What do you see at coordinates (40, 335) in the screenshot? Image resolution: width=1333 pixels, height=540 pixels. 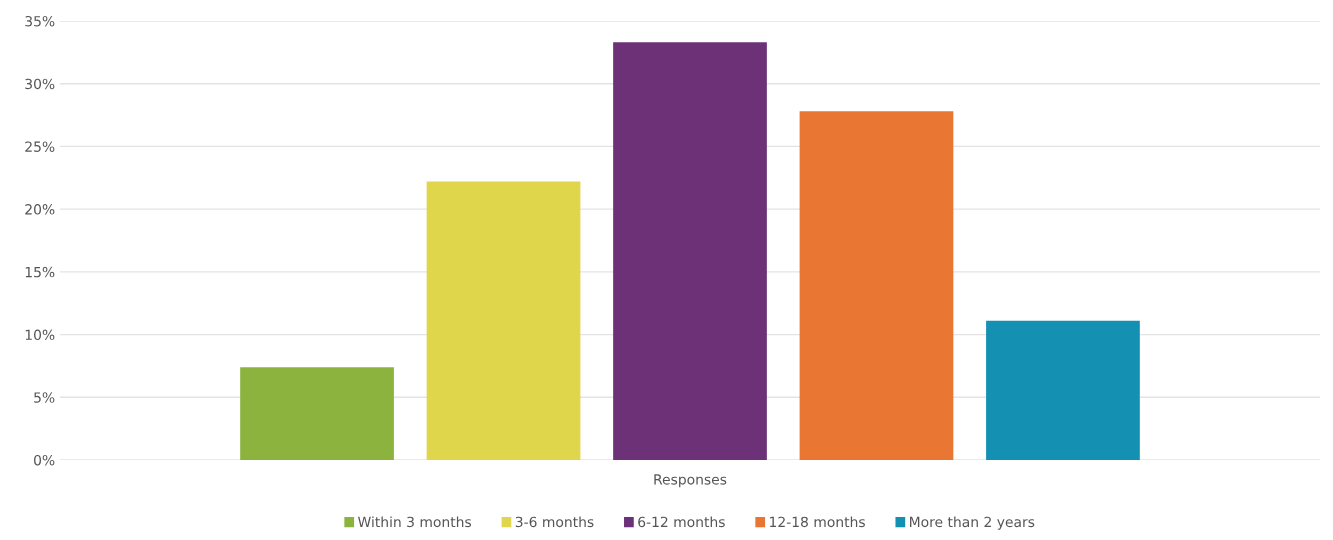 I see `y-tick-label: 10%` at bounding box center [40, 335].